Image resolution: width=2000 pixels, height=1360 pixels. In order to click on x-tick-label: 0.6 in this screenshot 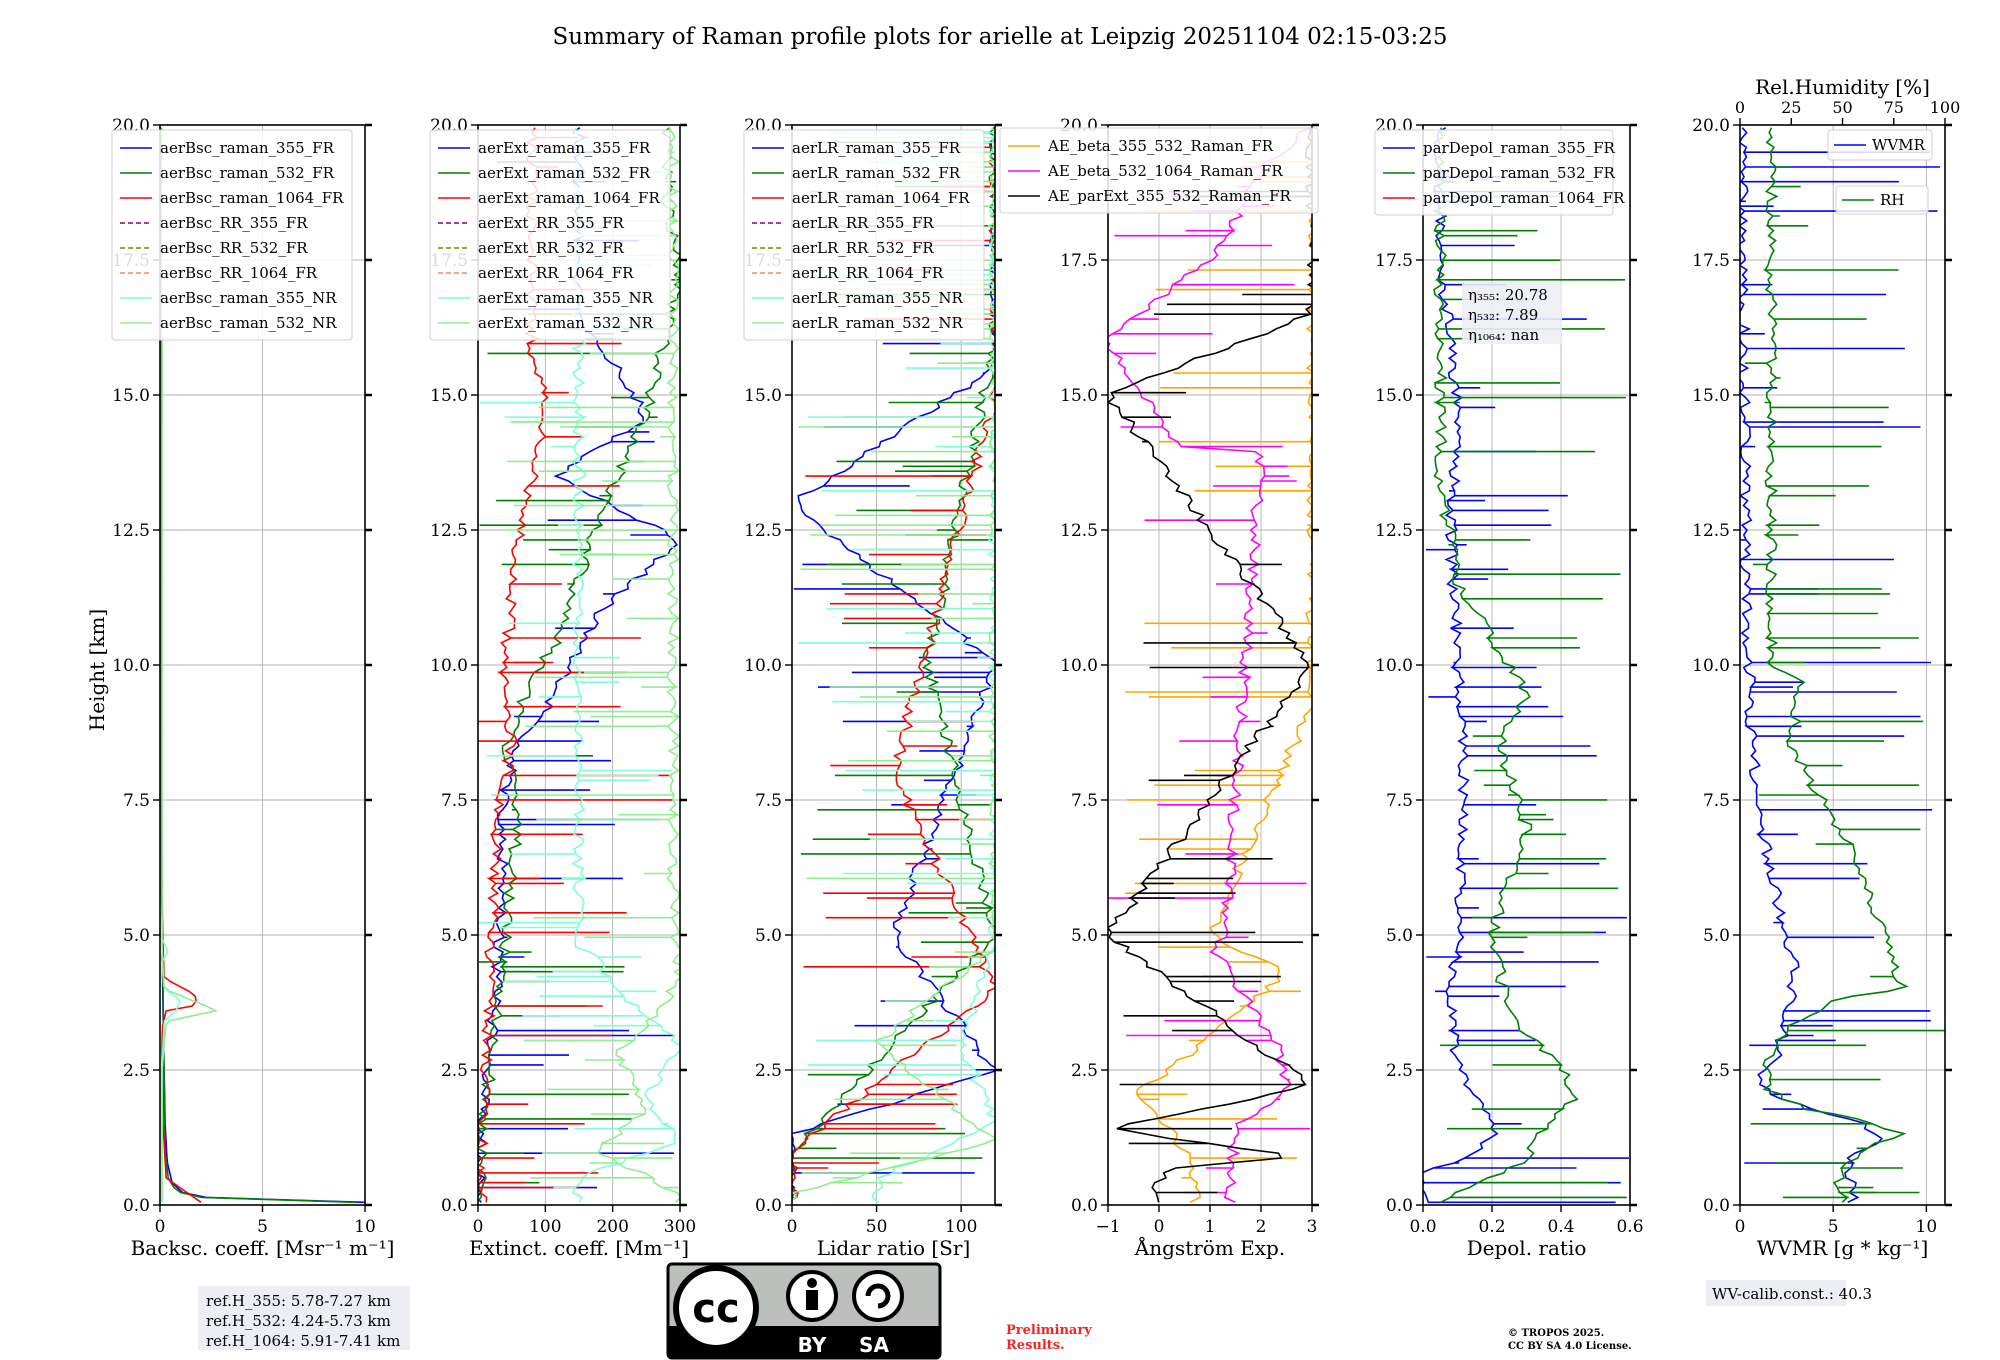, I will do `click(1629, 1227)`.